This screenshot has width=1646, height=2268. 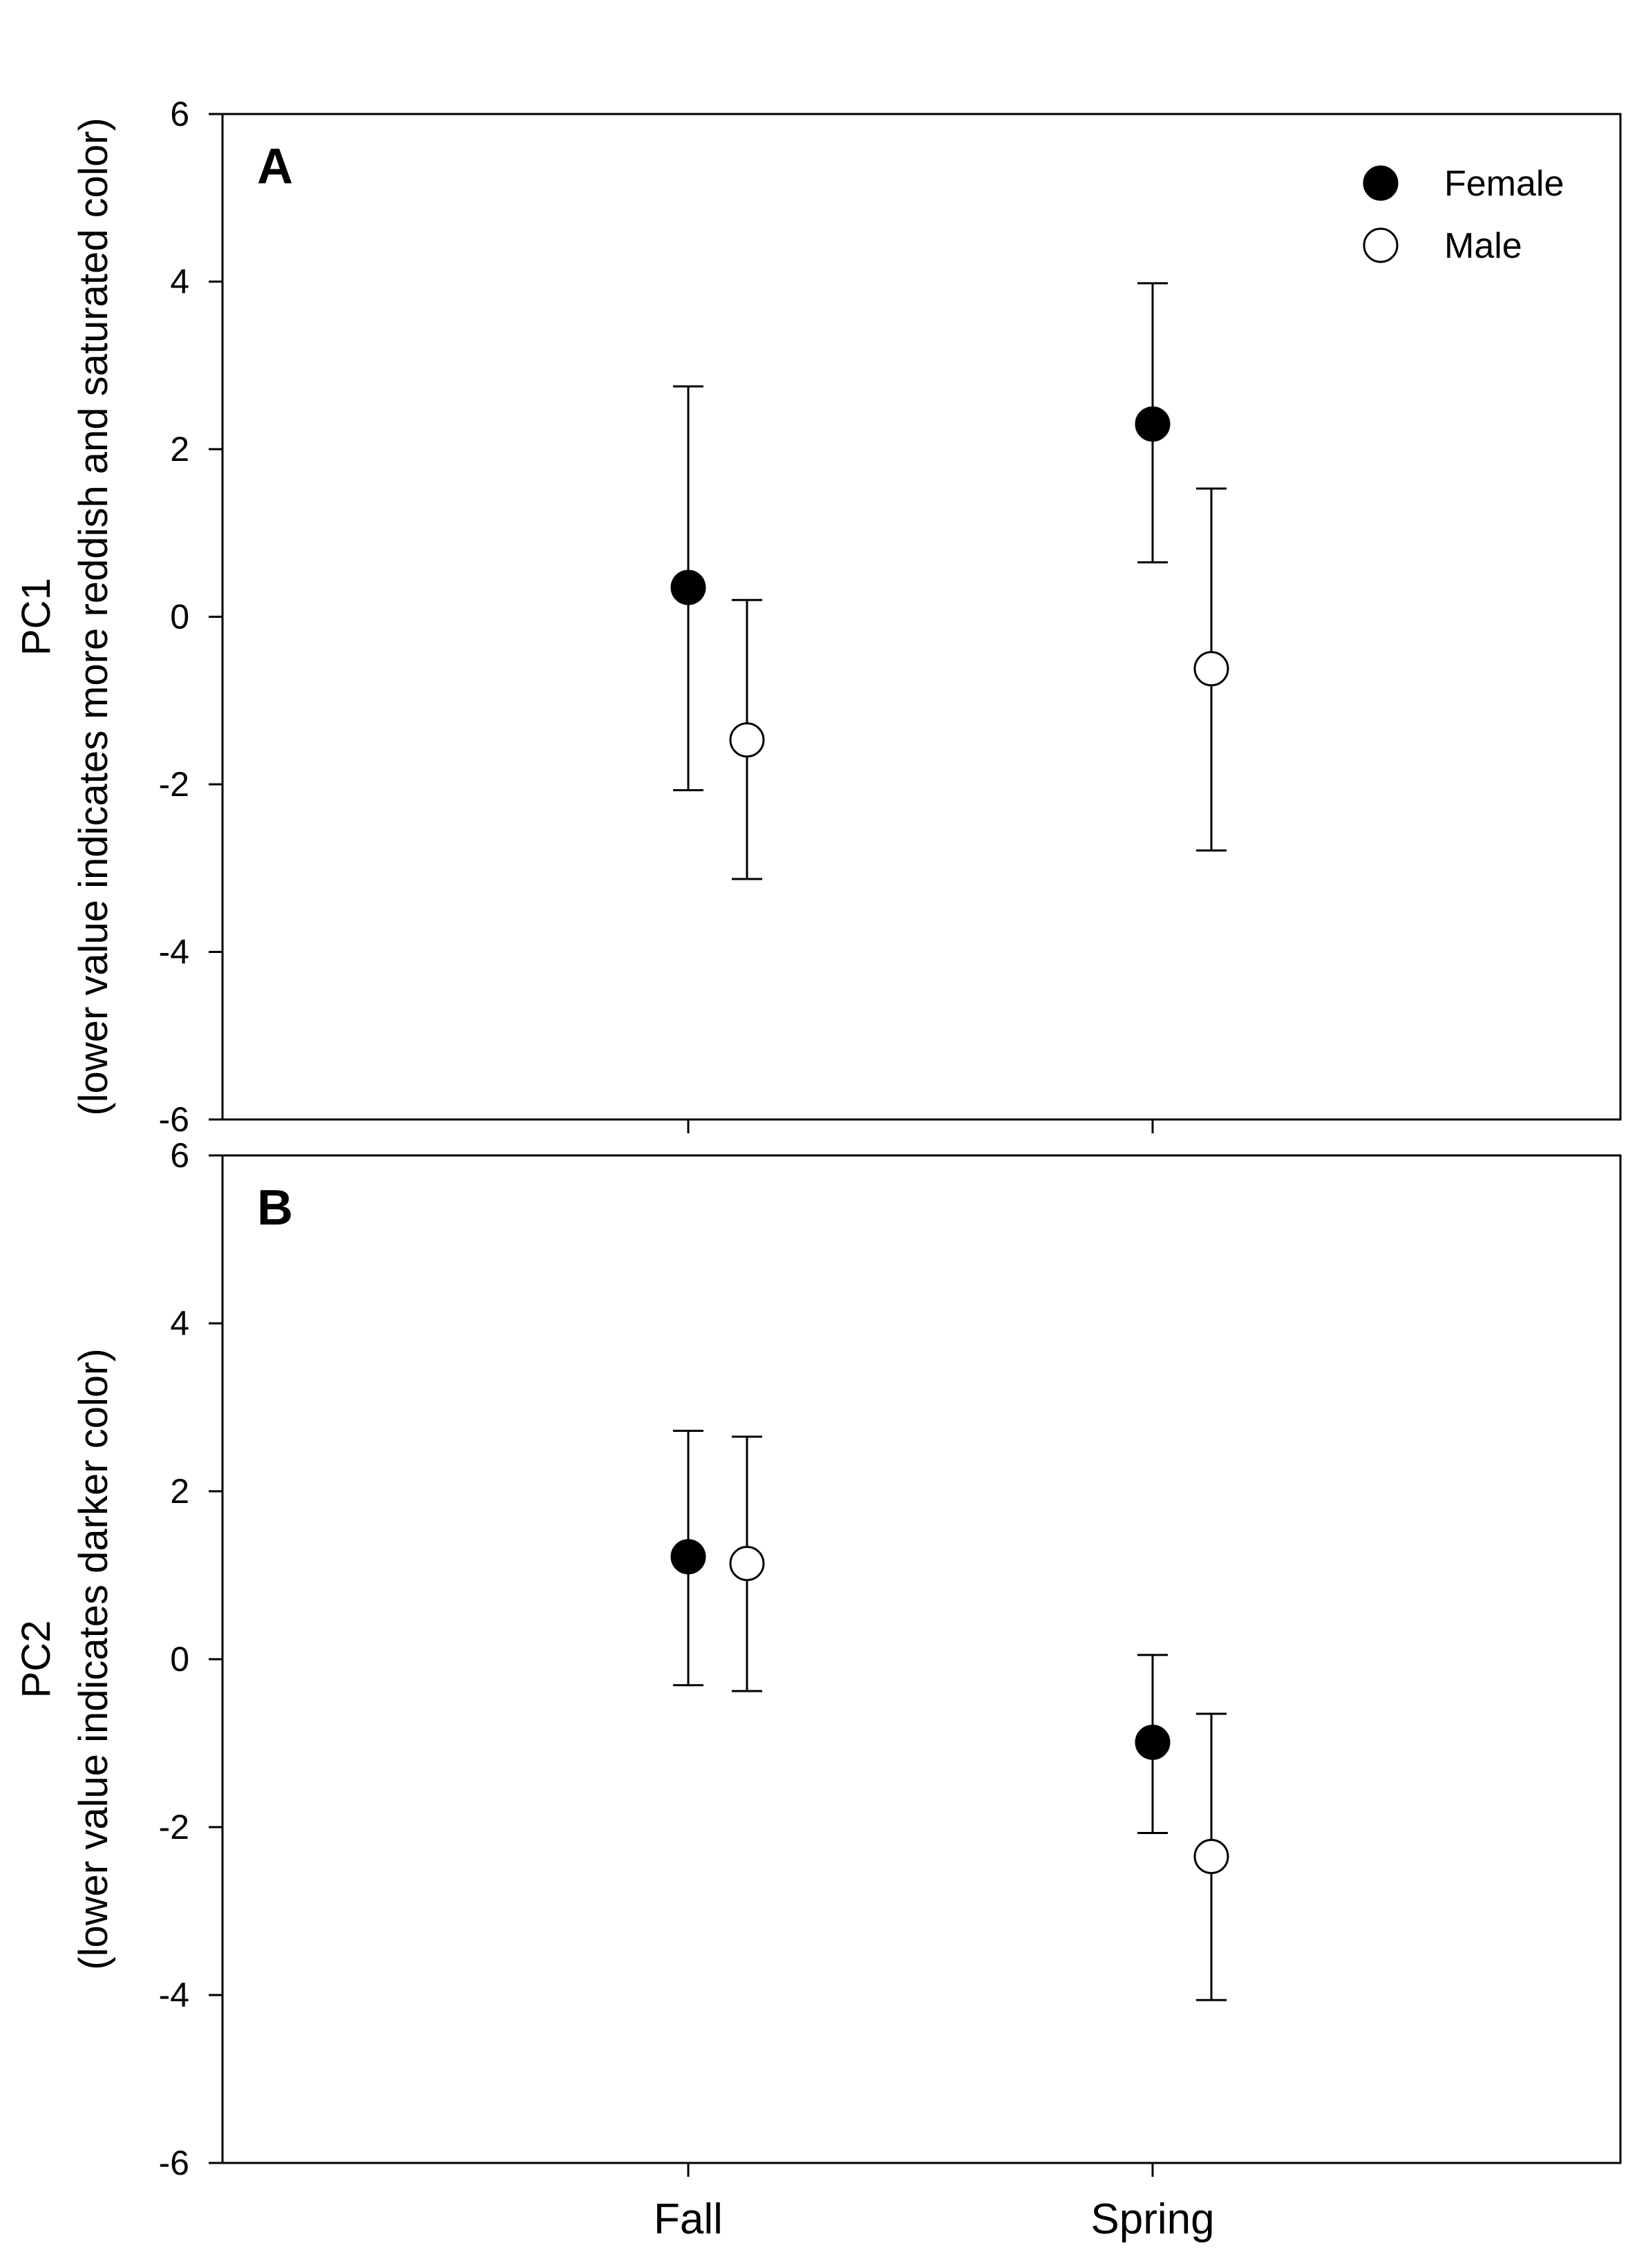 I want to click on y-axis-title: PC2, so click(x=36, y=1659).